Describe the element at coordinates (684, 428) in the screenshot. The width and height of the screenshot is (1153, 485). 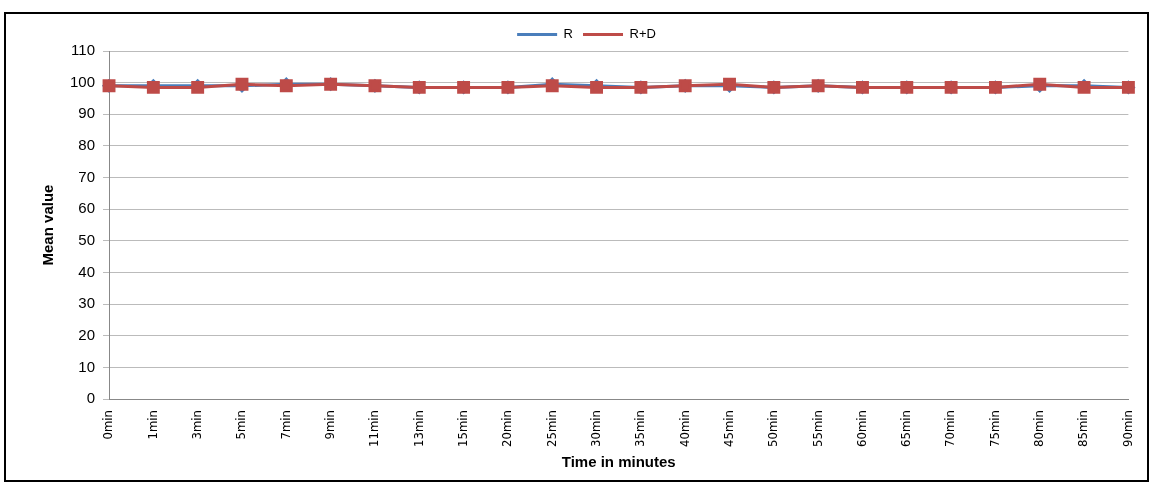
I see `x-tick-label: 40min` at that location.